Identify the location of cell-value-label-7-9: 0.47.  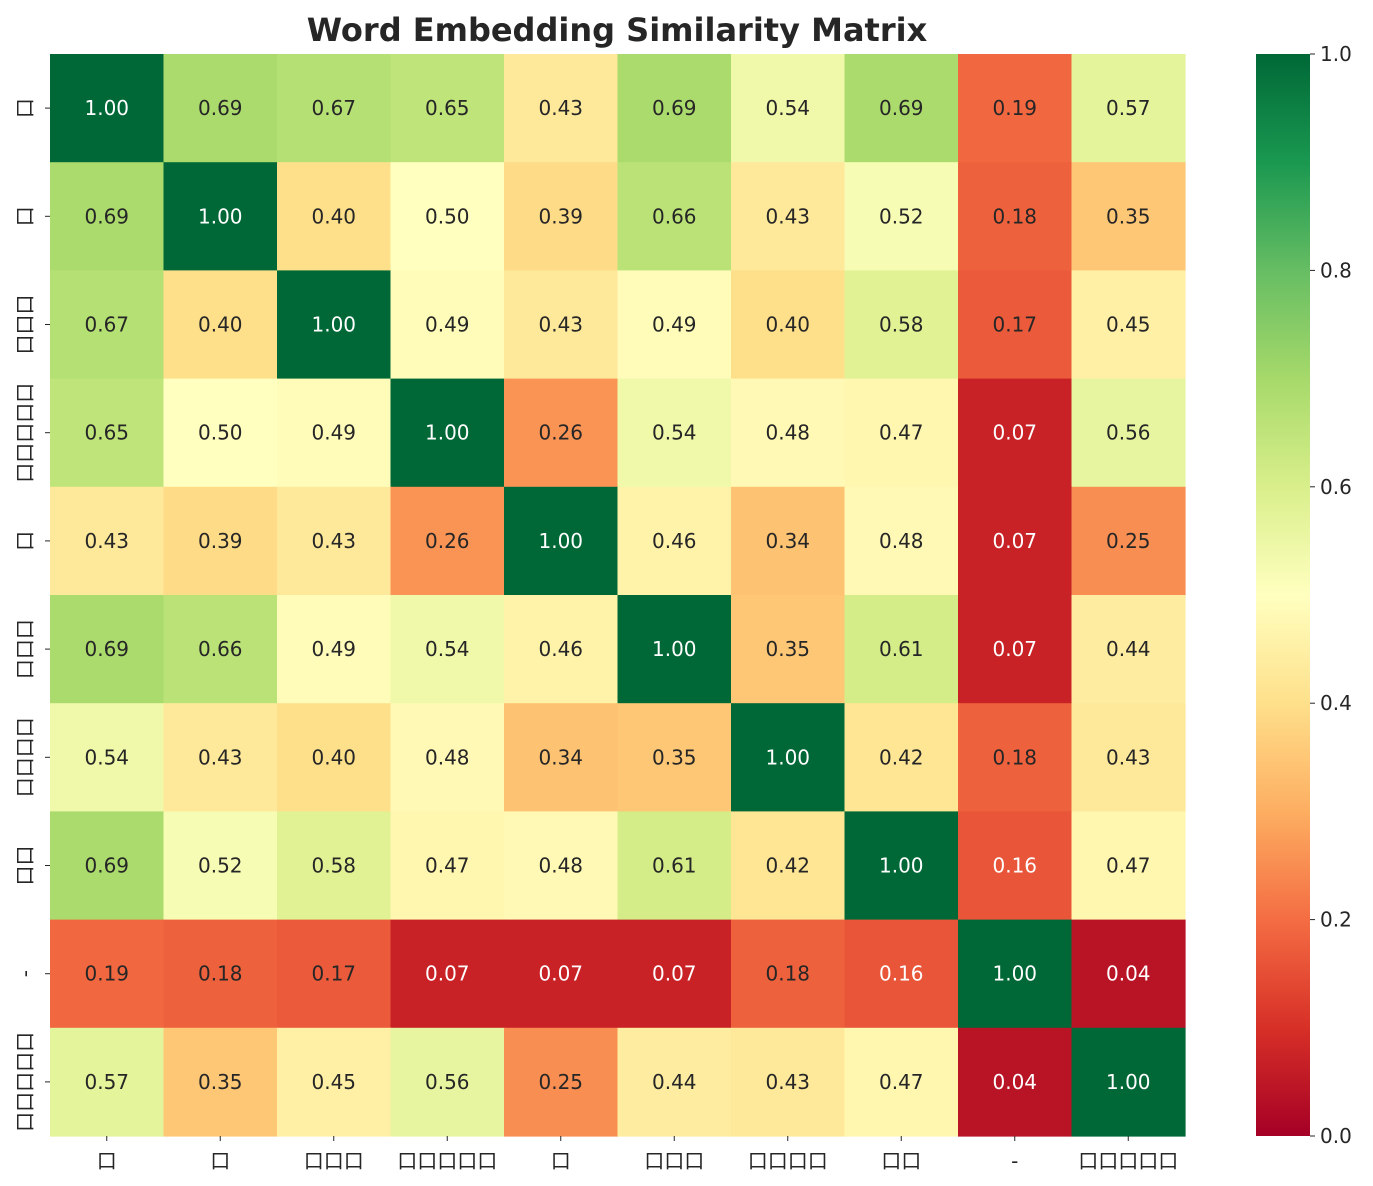
(1128, 866).